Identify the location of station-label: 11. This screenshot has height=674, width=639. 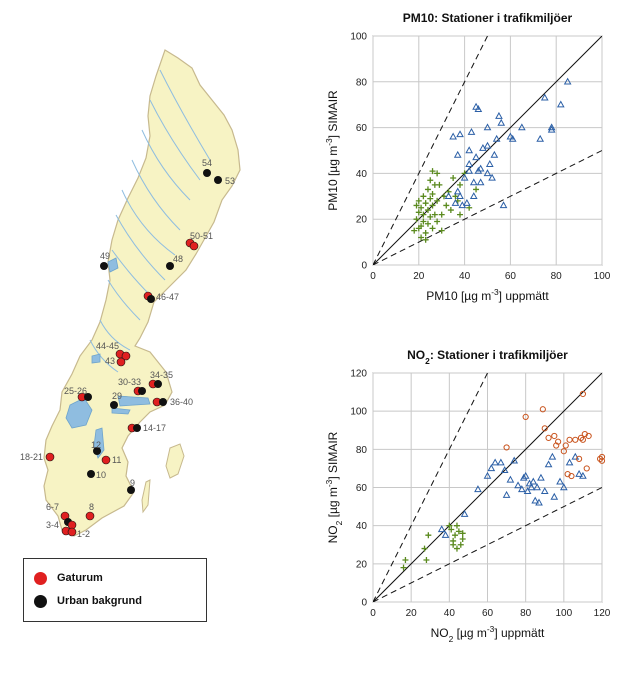
(116, 460).